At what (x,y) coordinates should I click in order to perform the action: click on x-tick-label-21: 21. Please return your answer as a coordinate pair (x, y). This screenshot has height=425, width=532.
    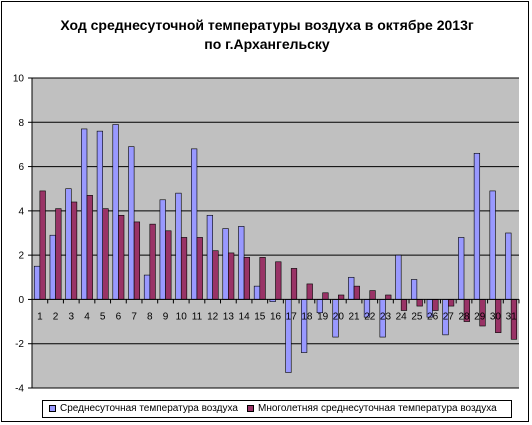
    Looking at the image, I should click on (354, 316).